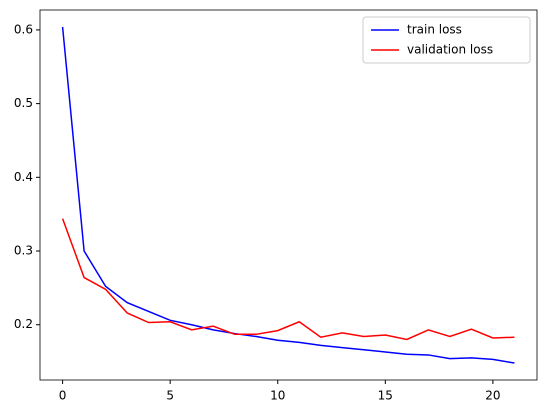 This screenshot has width=547, height=417. Describe the element at coordinates (23, 103) in the screenshot. I see `y-tick-label: 0.5` at that location.